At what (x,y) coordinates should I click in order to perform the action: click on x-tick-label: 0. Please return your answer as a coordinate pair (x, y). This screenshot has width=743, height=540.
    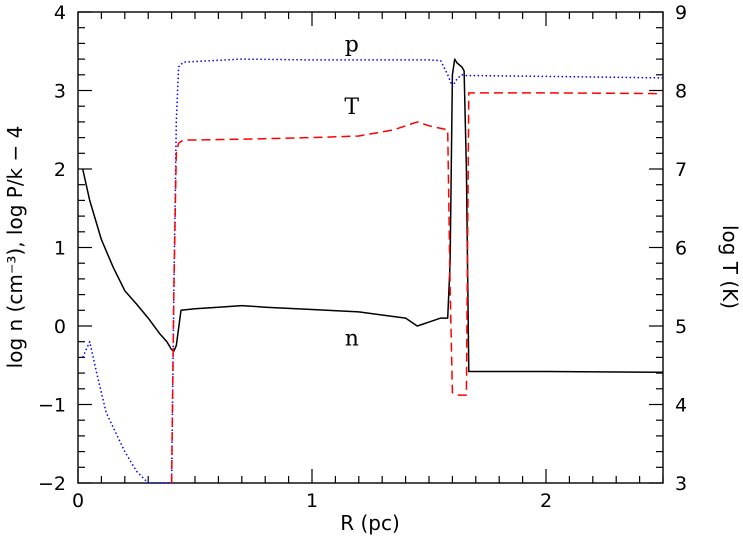
    Looking at the image, I should click on (78, 501).